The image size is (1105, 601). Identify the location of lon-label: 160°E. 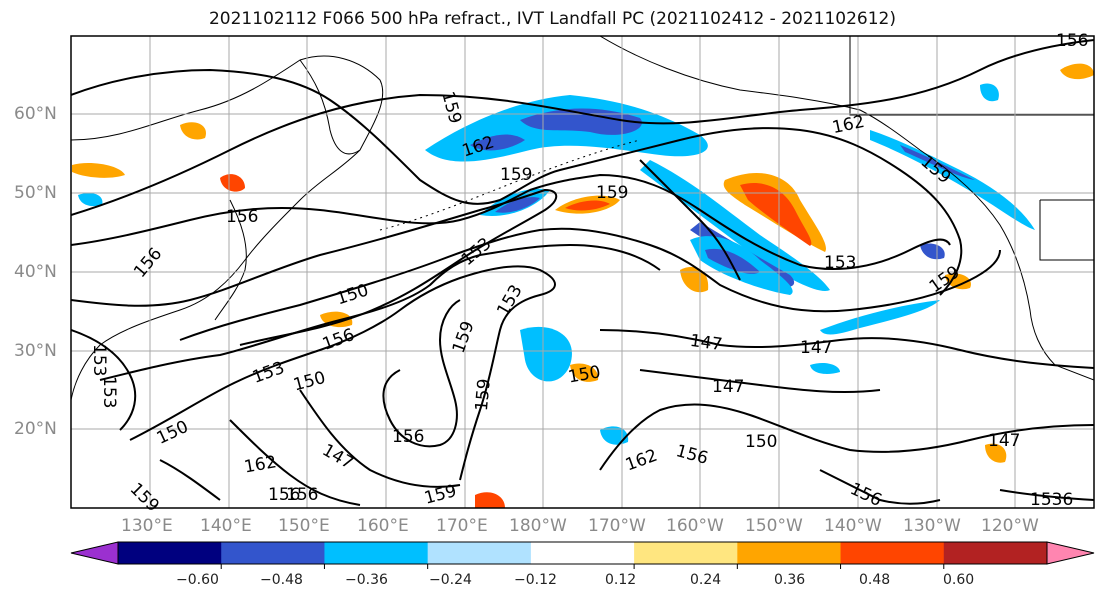
(383, 526).